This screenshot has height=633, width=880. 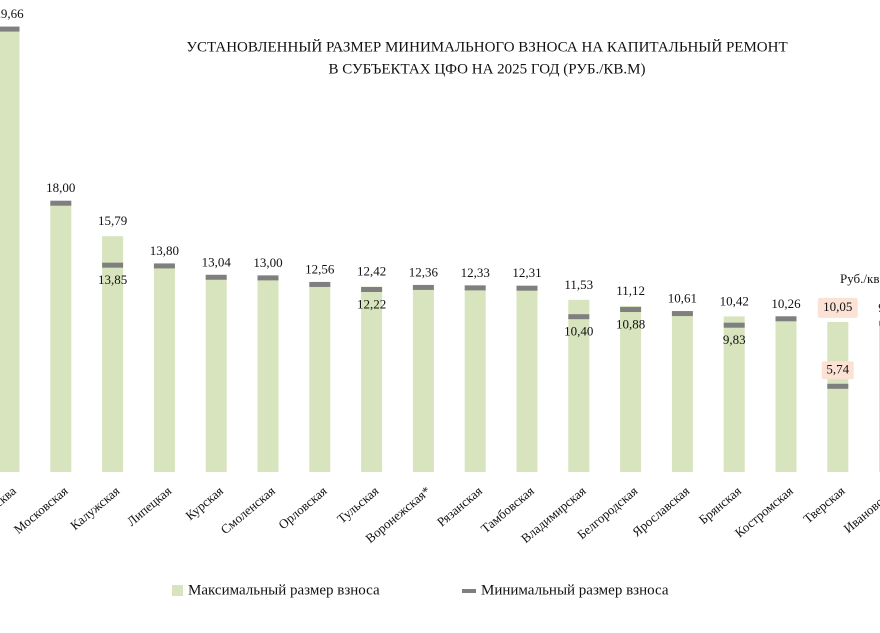 What do you see at coordinates (630, 324) in the screenshot?
I see `value-label: 10,88` at bounding box center [630, 324].